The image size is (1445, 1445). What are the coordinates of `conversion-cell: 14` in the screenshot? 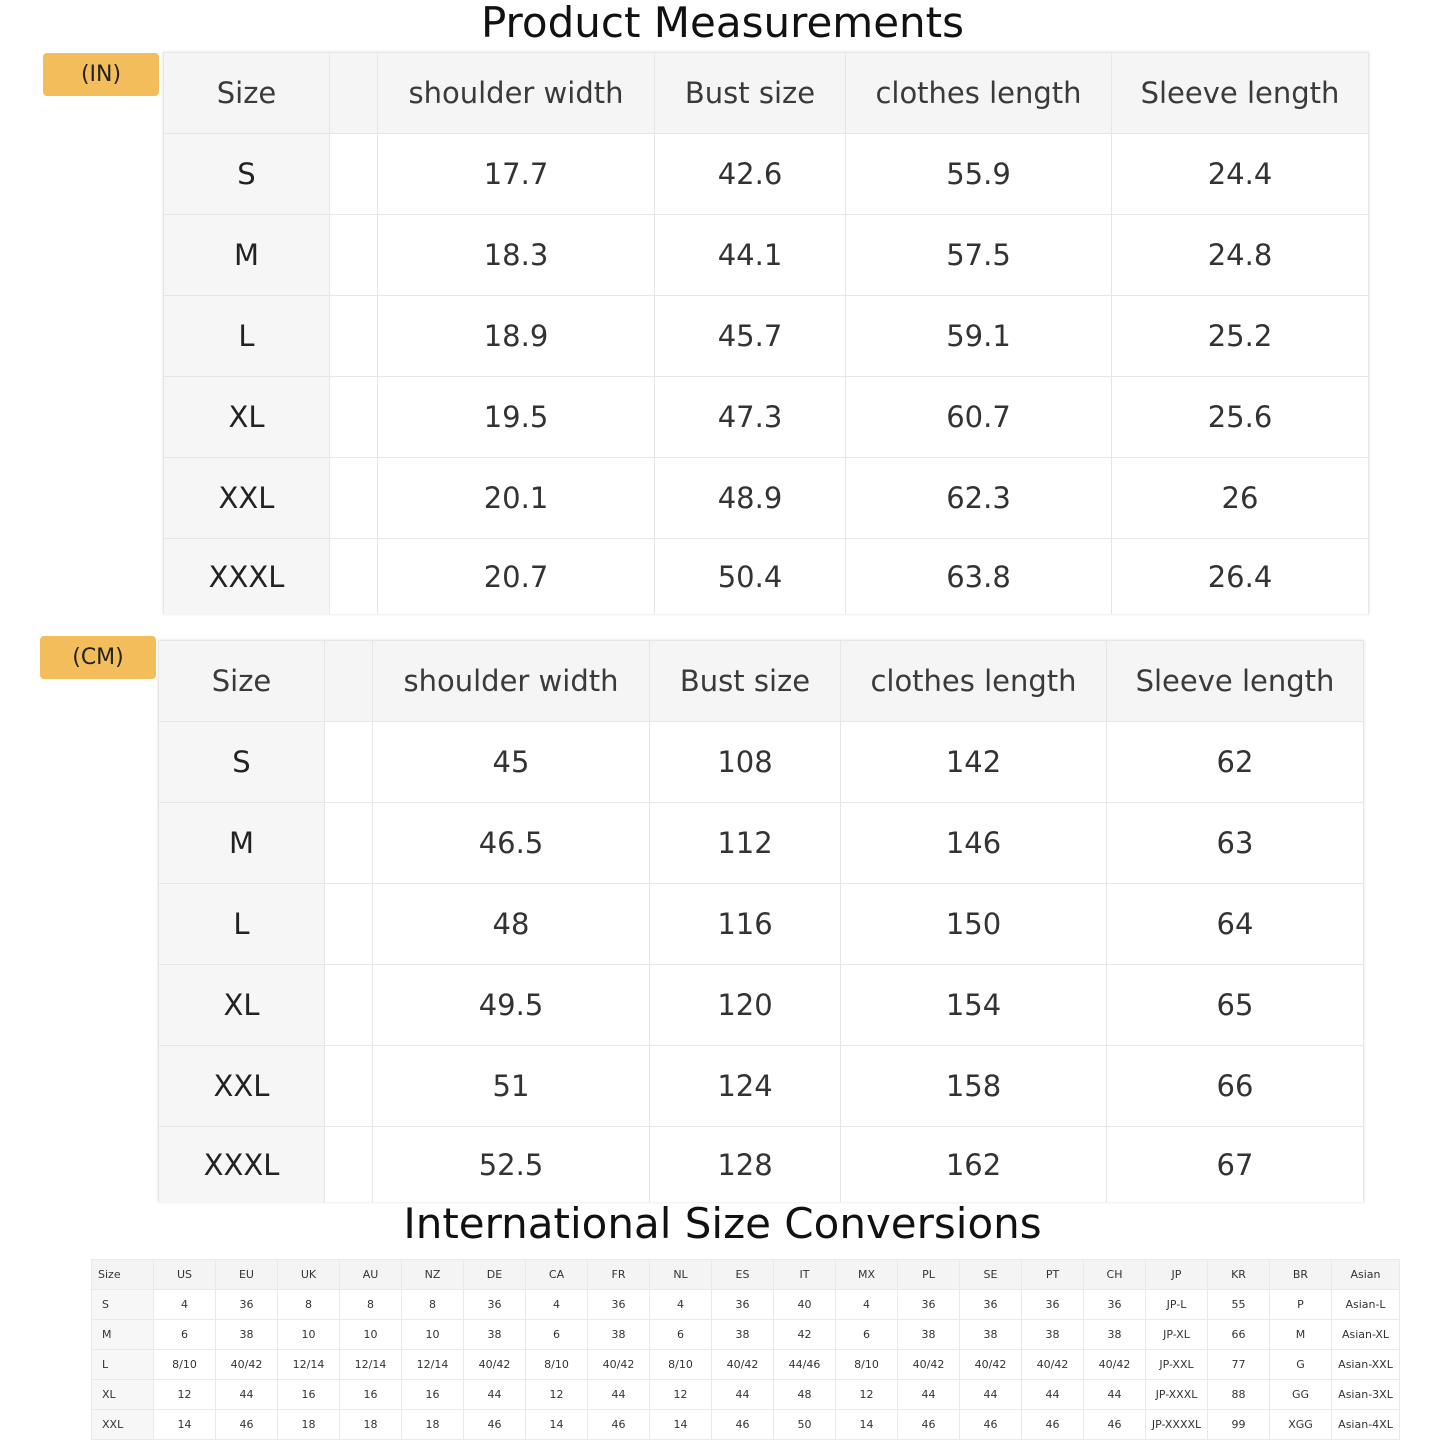 It's located at (866, 1424).